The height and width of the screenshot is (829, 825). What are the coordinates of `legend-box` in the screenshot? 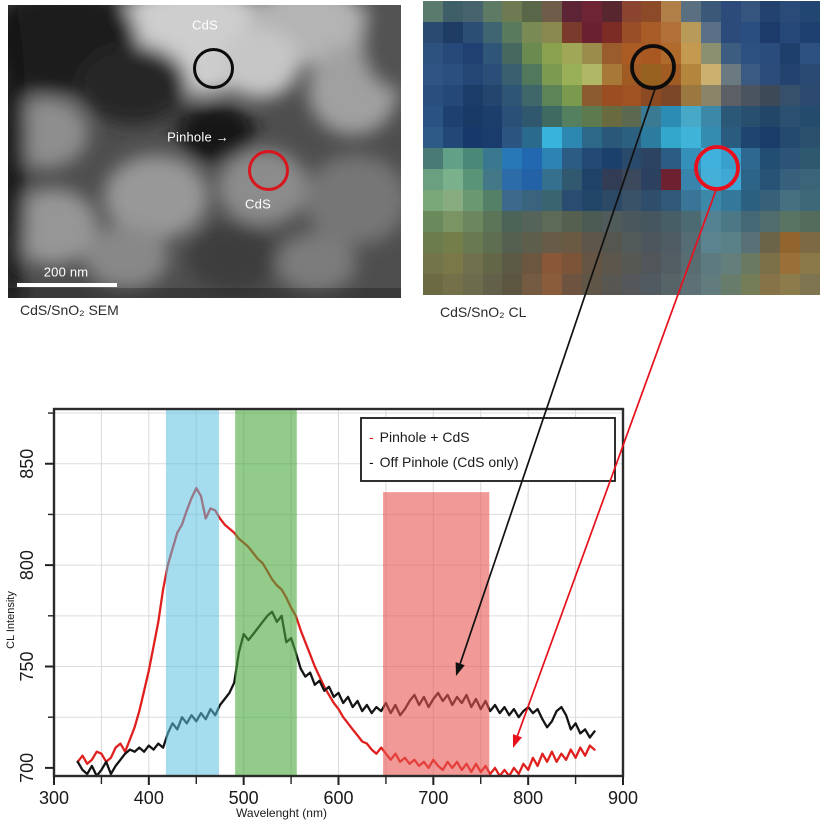 It's located at (488, 449).